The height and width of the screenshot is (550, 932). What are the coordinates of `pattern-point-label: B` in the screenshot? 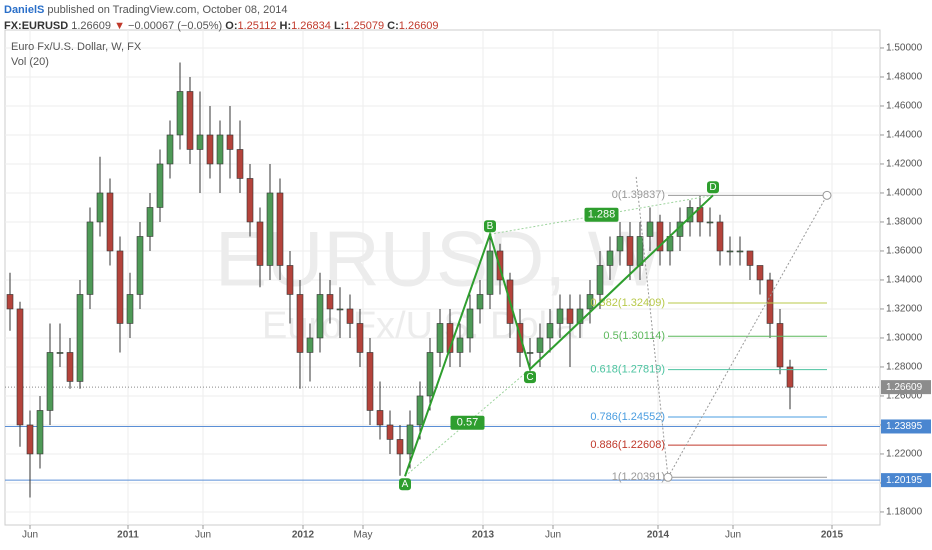 It's located at (490, 226).